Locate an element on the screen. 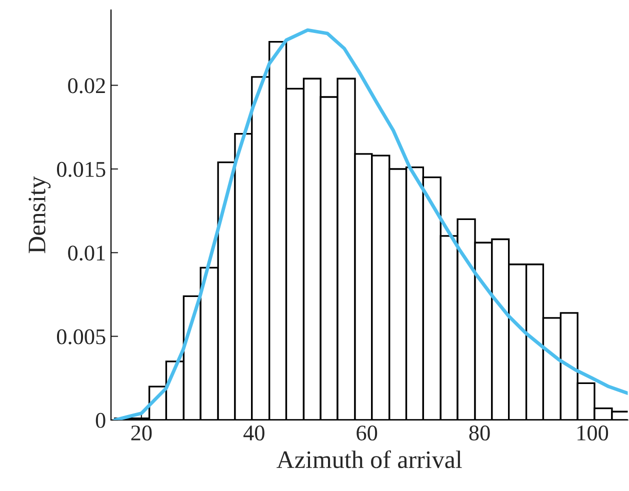  x-tick-label: 60 is located at coordinates (367, 433).